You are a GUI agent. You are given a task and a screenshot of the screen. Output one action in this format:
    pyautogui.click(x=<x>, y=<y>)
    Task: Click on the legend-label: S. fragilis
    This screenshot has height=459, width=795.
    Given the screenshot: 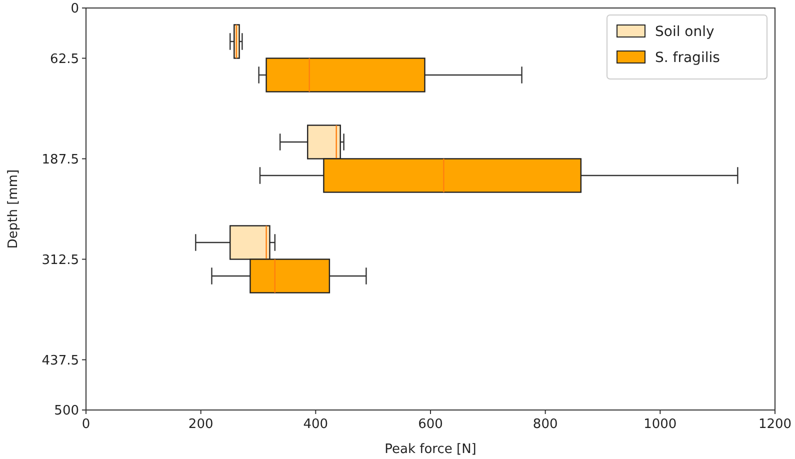 What is the action you would take?
    pyautogui.click(x=687, y=58)
    